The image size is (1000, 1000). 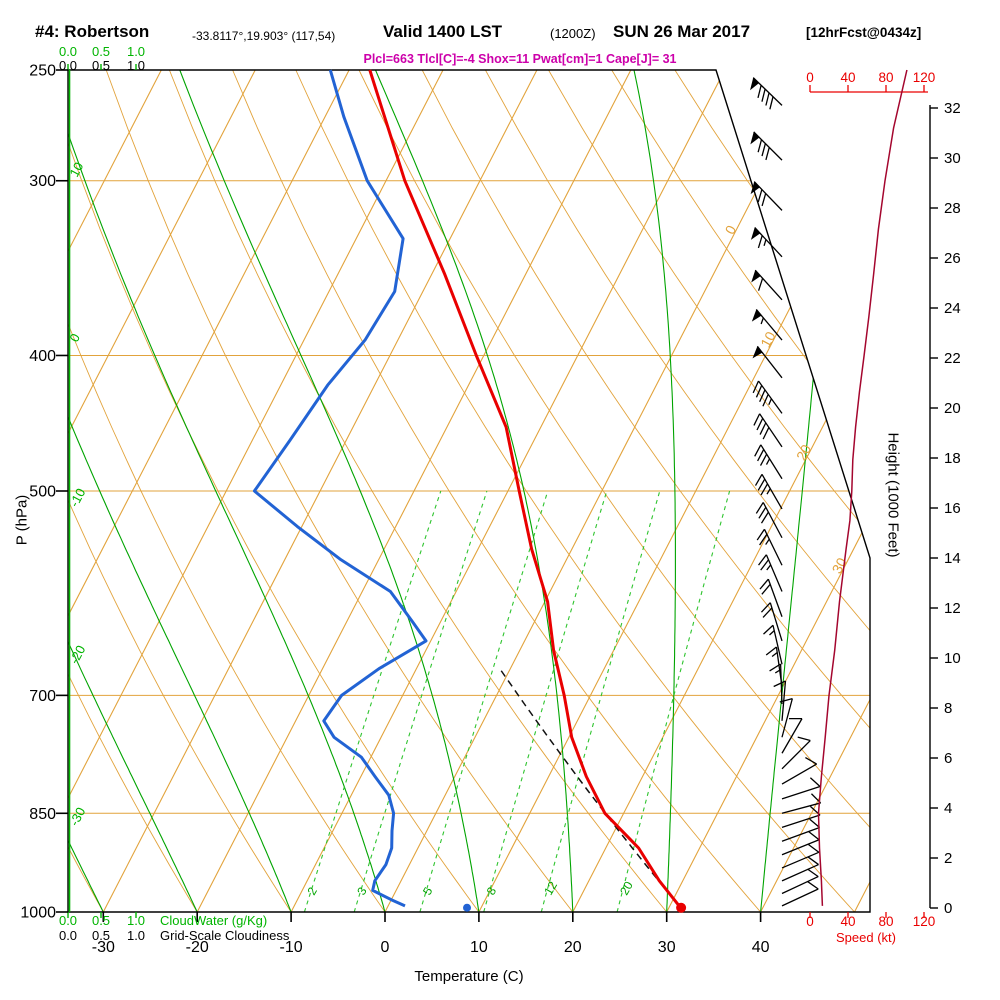 I want to click on svg-text: 28, so click(x=952, y=208).